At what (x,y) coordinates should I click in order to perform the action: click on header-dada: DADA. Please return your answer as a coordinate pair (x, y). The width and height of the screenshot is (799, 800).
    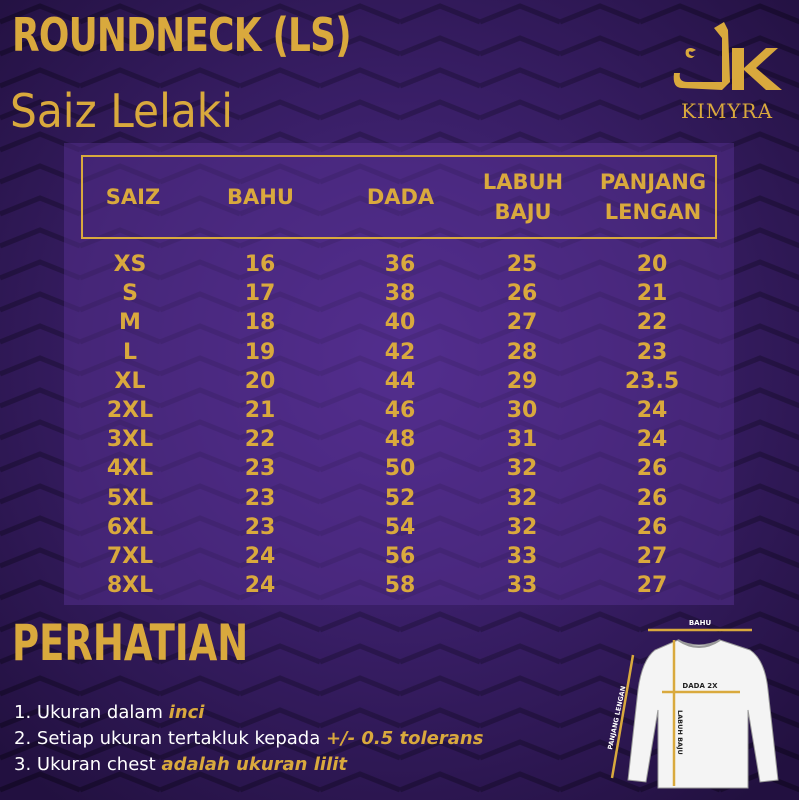
    Looking at the image, I should click on (400, 197).